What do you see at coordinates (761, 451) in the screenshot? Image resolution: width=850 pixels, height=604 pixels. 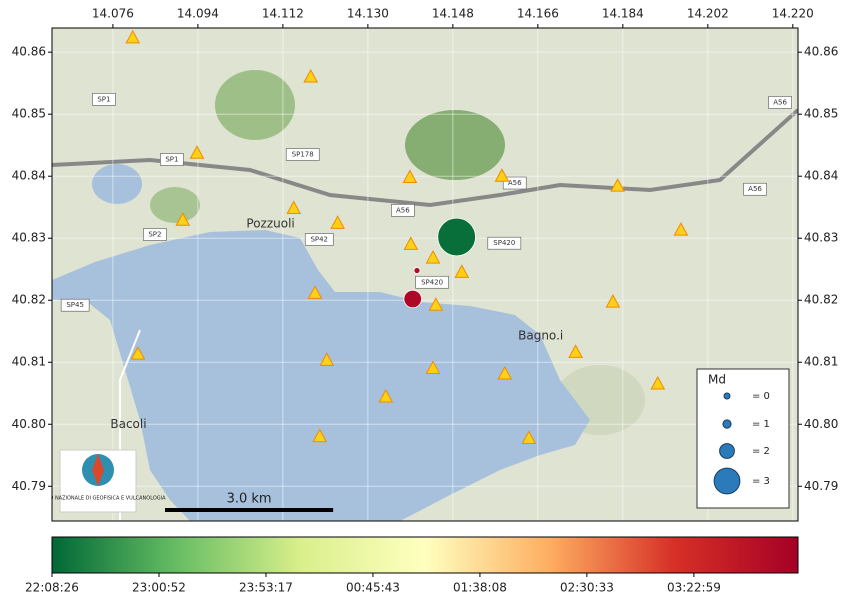 I see `legend-label: = 2` at bounding box center [761, 451].